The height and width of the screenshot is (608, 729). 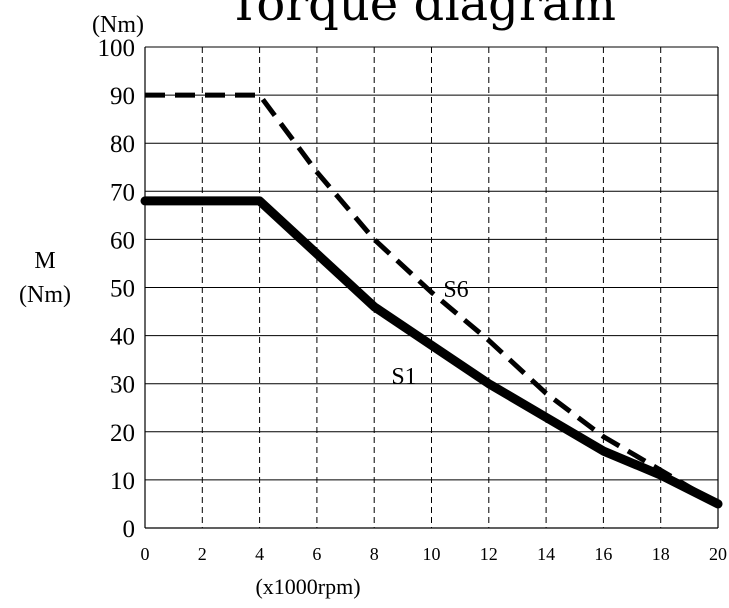 What do you see at coordinates (307, 586) in the screenshot?
I see `x-axis-label: (x1000rpm)` at bounding box center [307, 586].